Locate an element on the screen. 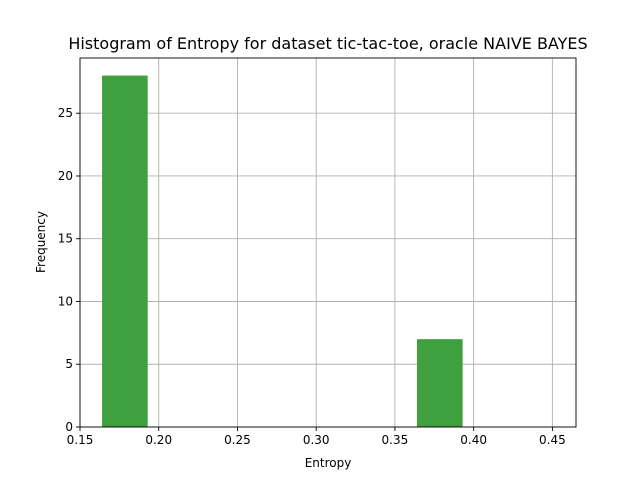  x-tick-label: 0.45 is located at coordinates (552, 440).